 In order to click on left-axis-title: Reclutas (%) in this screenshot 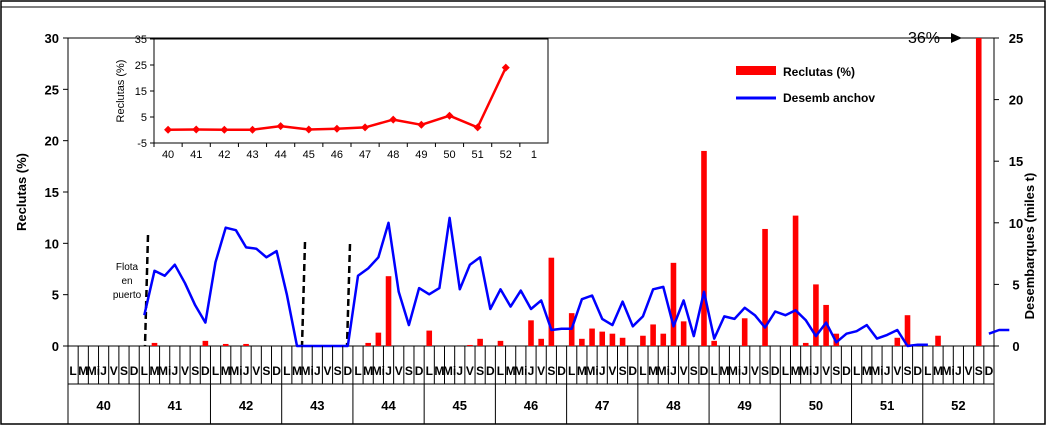, I will do `click(21, 192)`.